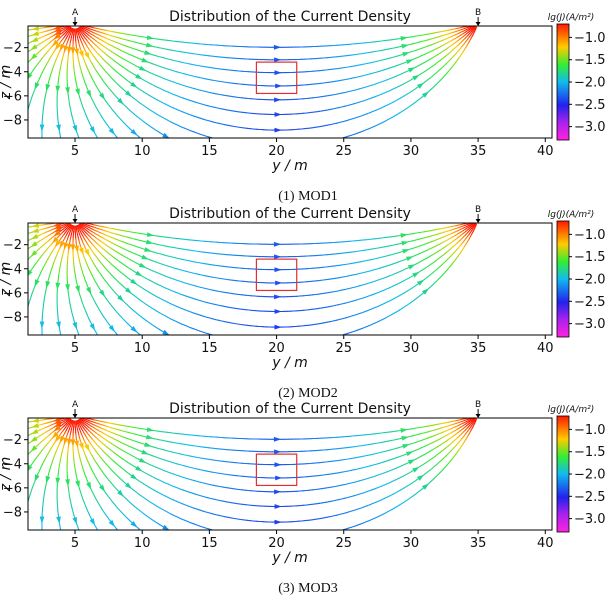 This screenshot has width=616, height=605. Describe the element at coordinates (75, 151) in the screenshot. I see `x-tick-label: 5` at that location.